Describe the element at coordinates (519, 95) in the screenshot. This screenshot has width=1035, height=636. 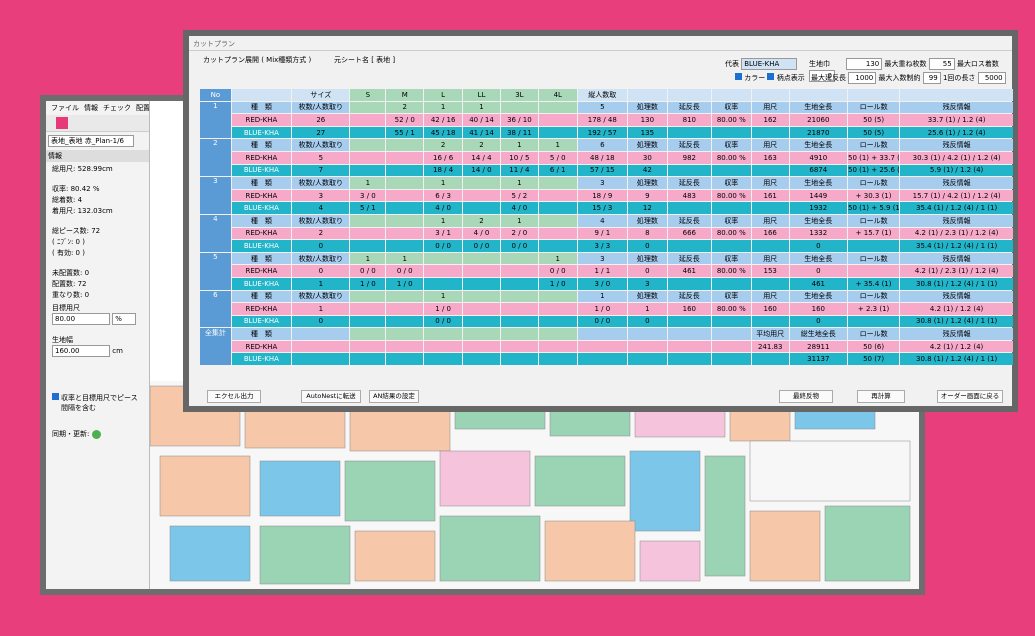
I see `header-cell: 3L` at that location.